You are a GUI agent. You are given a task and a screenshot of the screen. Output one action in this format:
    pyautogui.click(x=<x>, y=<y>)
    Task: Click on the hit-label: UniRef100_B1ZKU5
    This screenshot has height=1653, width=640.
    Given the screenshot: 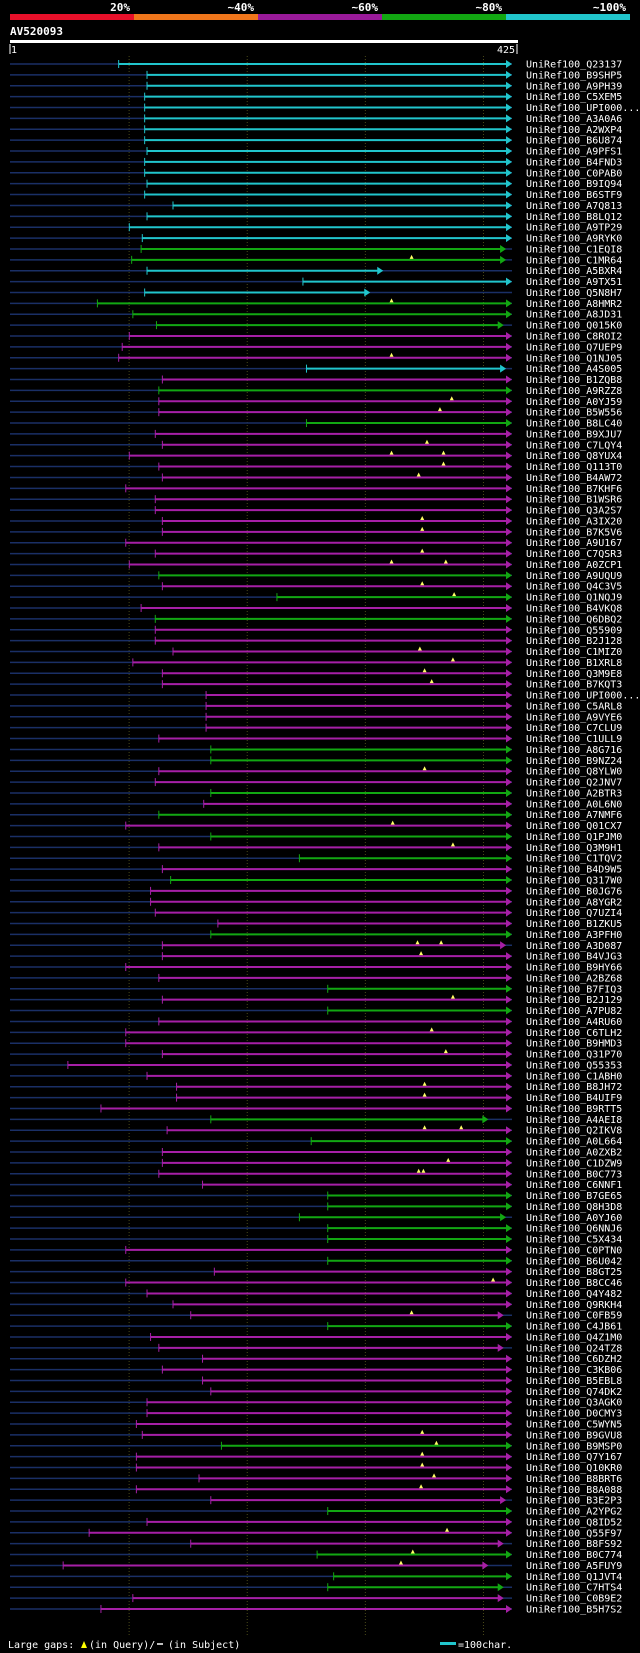 What is the action you would take?
    pyautogui.click(x=574, y=924)
    